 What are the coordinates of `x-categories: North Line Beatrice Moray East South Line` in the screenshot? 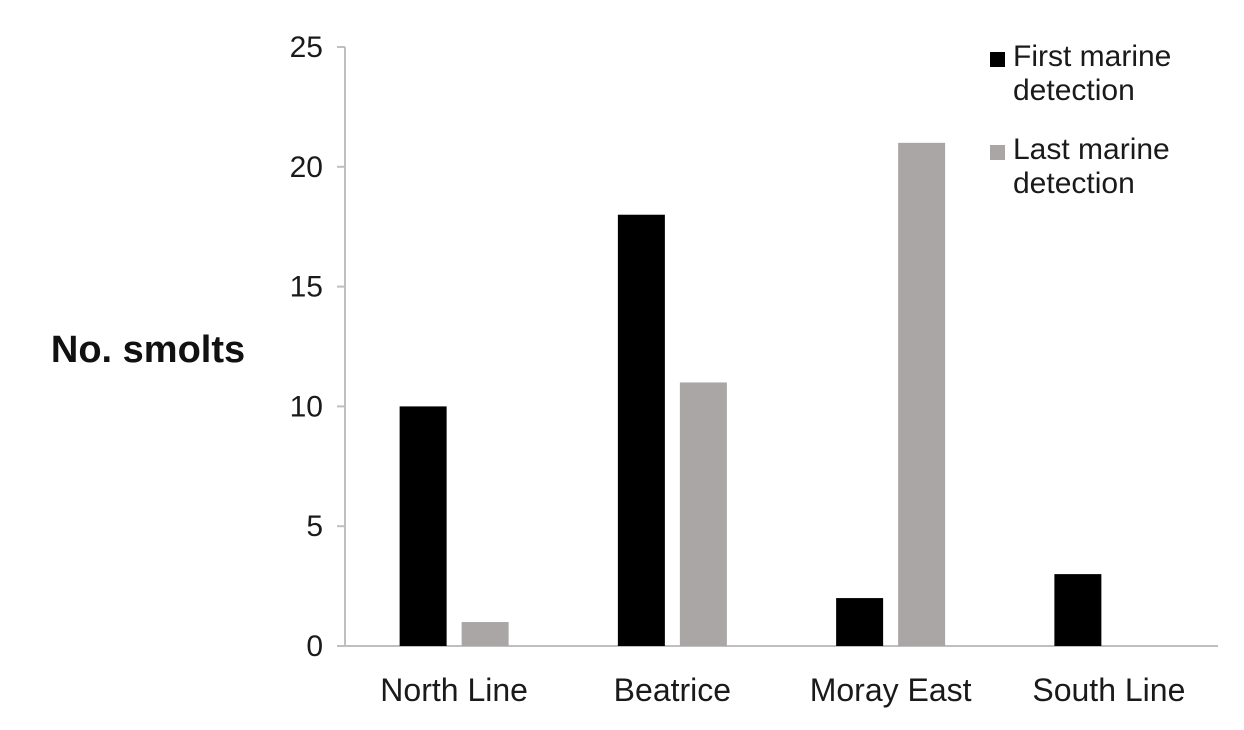 It's located at (782, 690).